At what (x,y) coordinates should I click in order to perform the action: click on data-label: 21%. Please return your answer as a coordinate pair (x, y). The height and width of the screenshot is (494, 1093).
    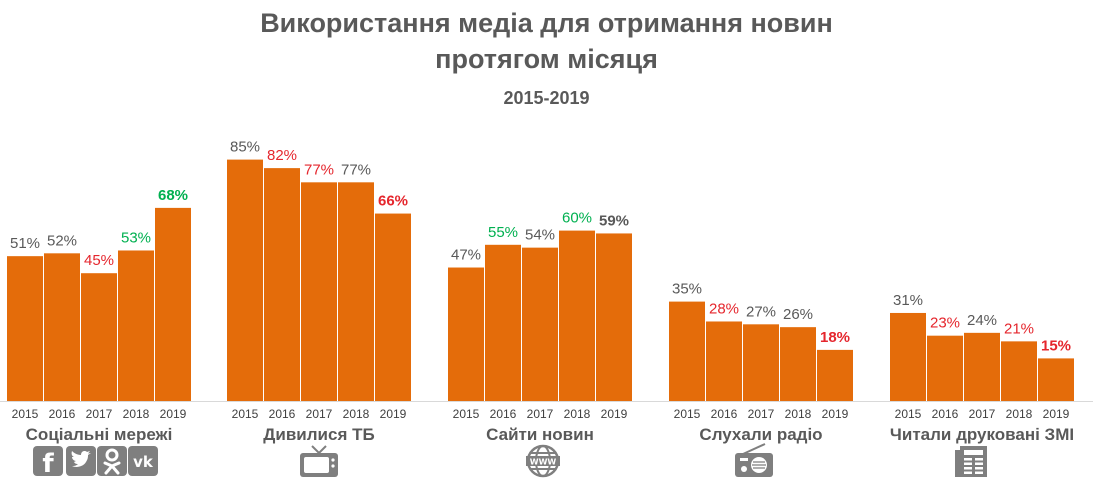
    Looking at the image, I should click on (1019, 328).